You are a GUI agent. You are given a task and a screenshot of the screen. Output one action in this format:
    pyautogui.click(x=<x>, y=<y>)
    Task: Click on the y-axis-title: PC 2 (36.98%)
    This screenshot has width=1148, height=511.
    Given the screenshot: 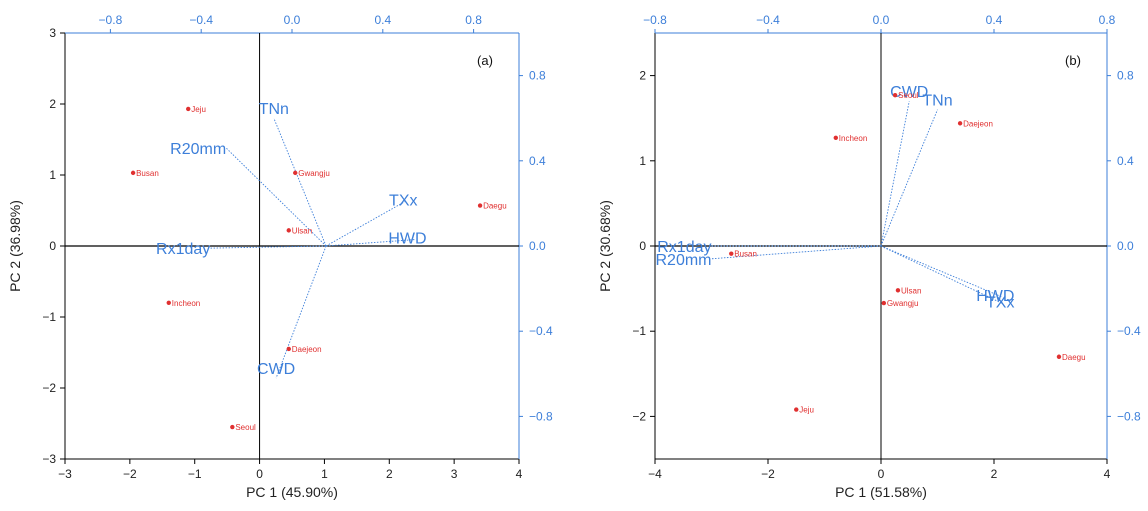 What is the action you would take?
    pyautogui.click(x=15, y=246)
    